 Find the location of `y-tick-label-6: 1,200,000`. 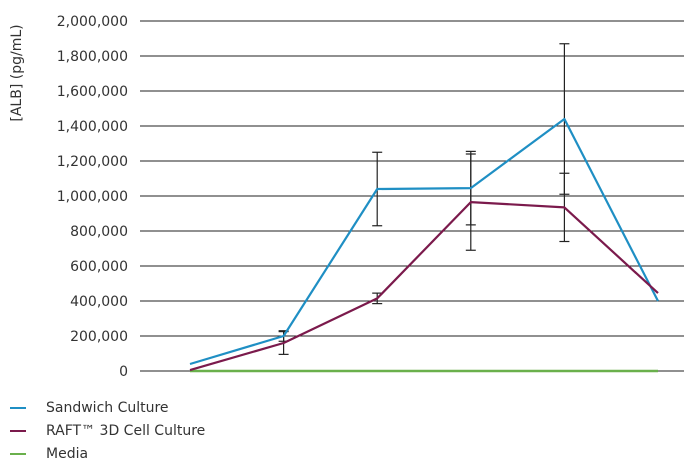

y-tick-label-6: 1,200,000 is located at coordinates (92, 162).